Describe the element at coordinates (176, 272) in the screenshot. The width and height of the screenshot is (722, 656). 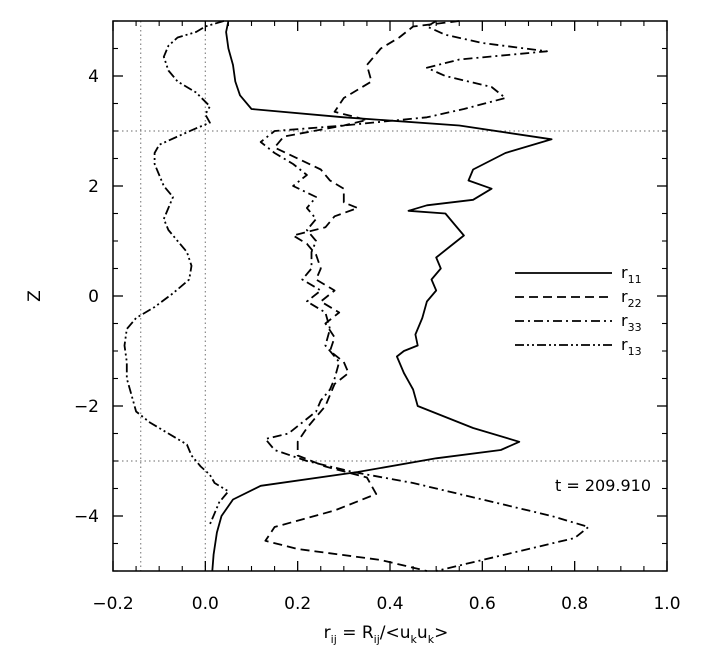
I see `series-line-r13` at that location.